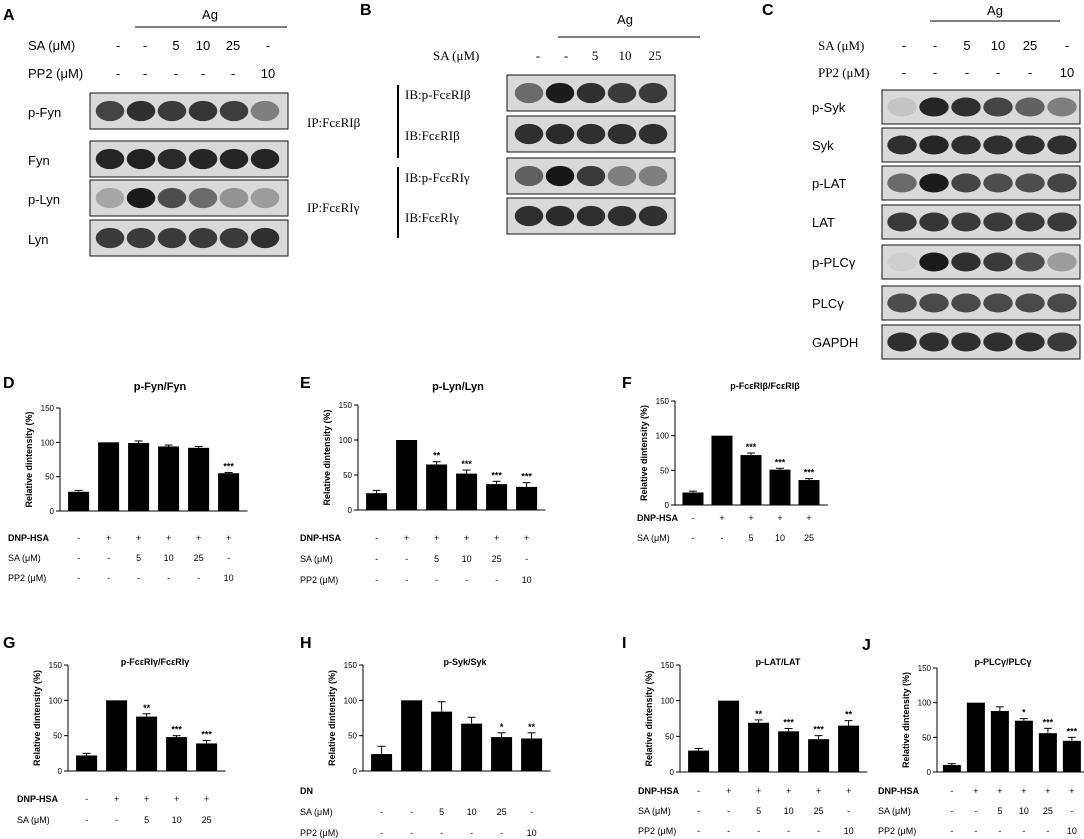  I want to click on blot-label: Lyn, so click(38, 239).